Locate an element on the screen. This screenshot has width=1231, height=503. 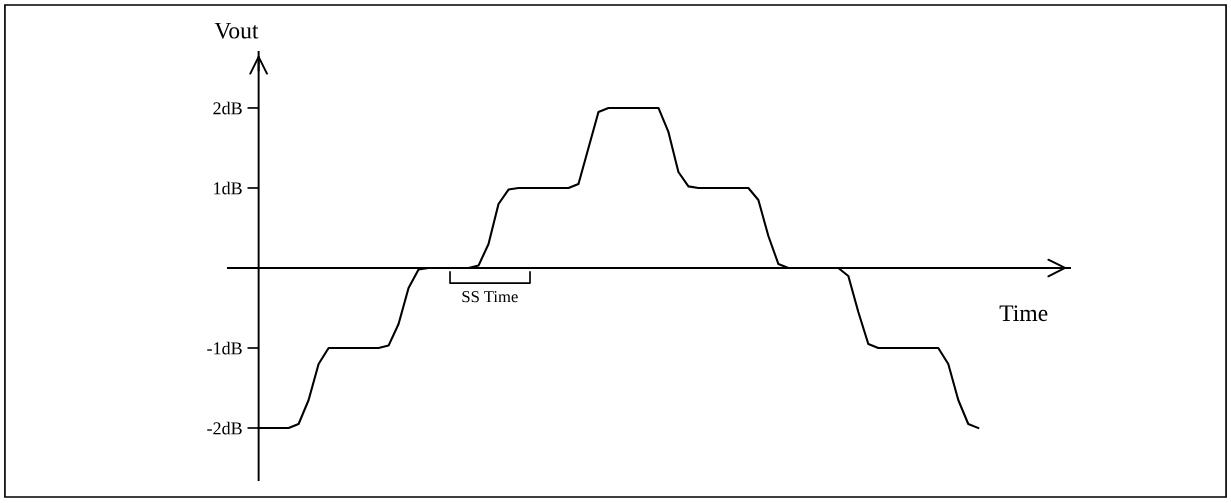
y-tick-label: 1dB is located at coordinates (228, 188).